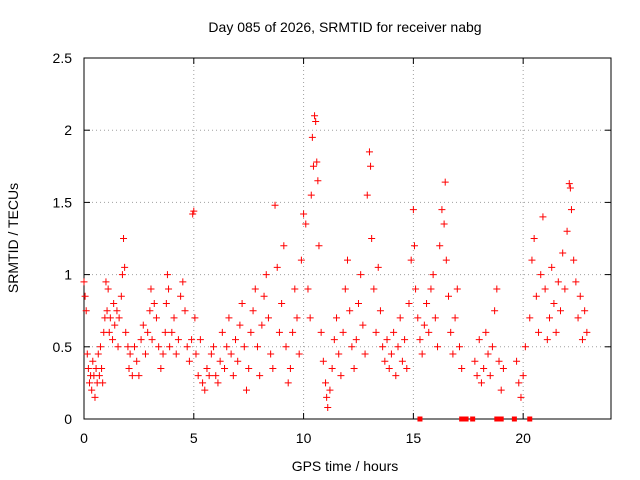  Describe the element at coordinates (345, 466) in the screenshot. I see `x-axis-label: GPS time / hours` at that location.